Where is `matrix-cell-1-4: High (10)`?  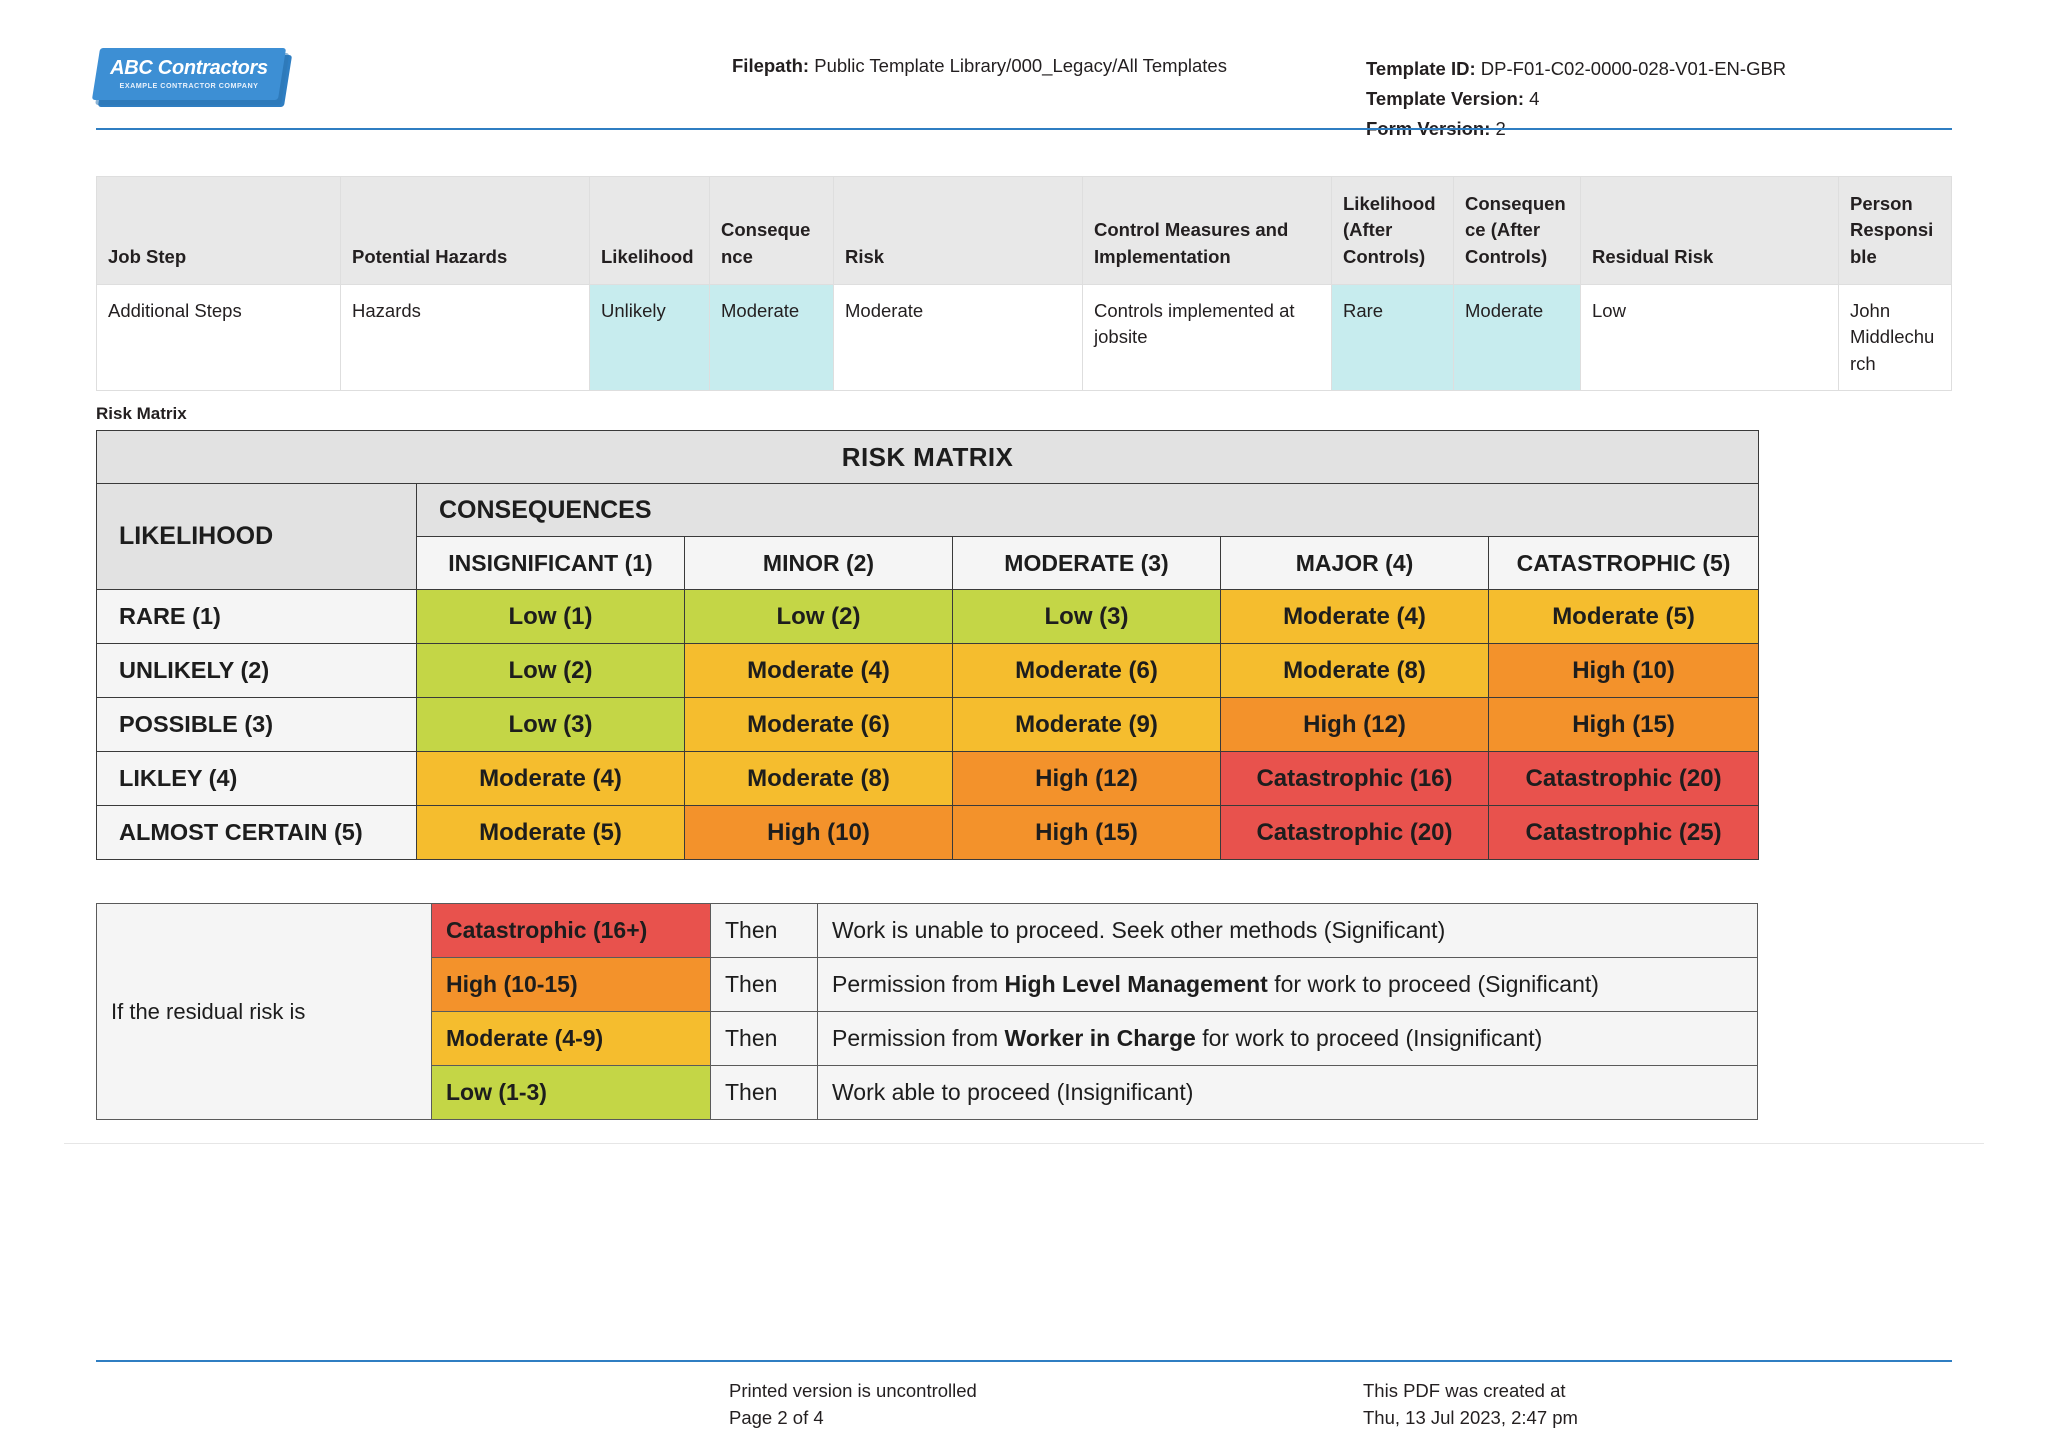
matrix-cell-1-4: High (10) is located at coordinates (1623, 670).